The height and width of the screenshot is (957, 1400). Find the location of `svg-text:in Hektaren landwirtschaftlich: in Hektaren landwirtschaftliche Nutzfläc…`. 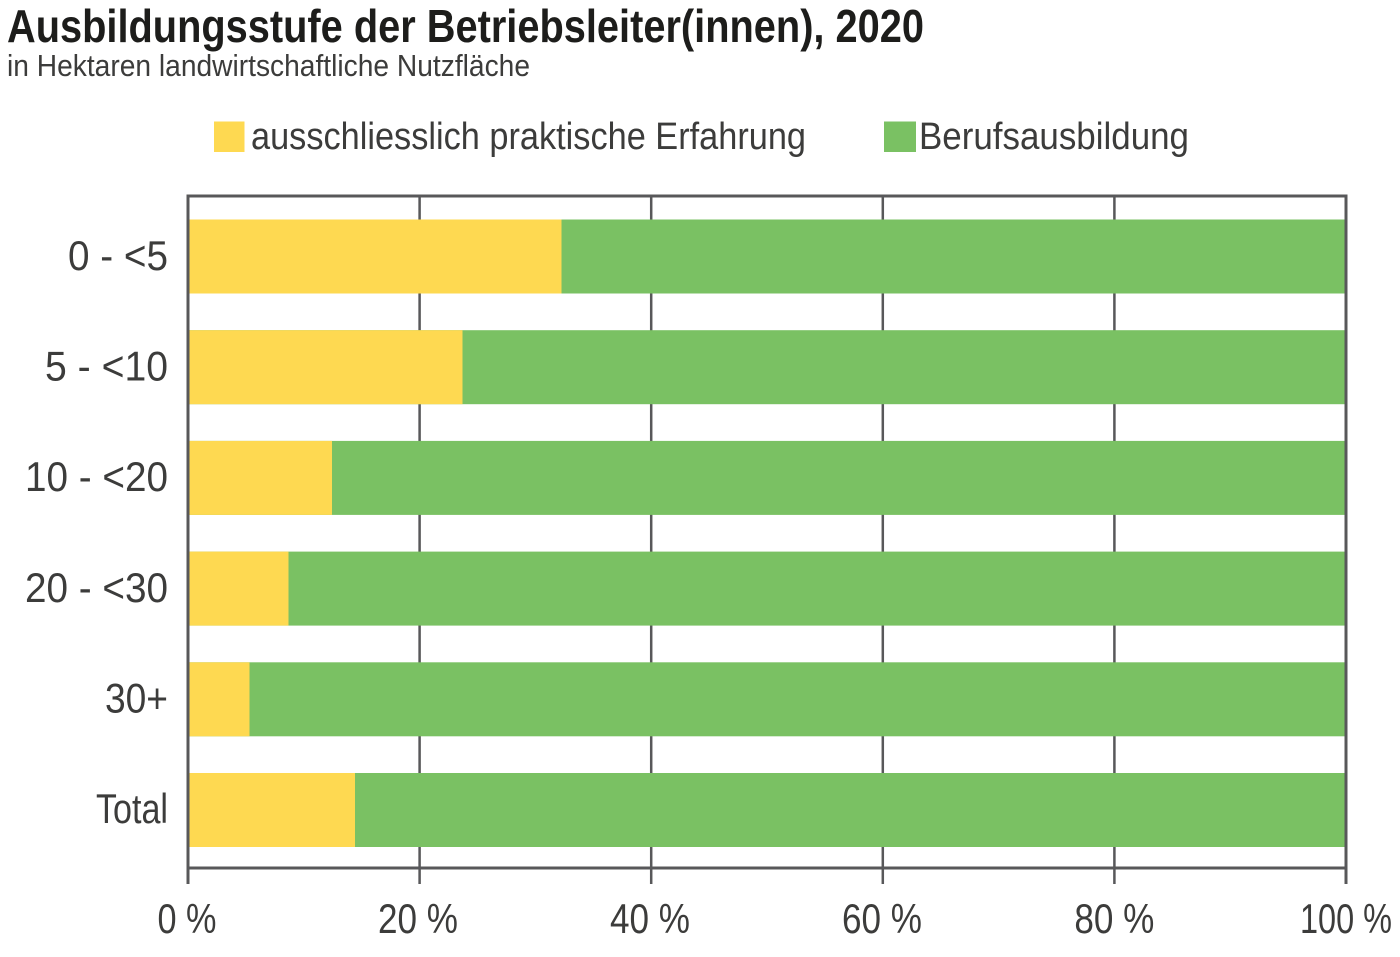

svg-text:in Hektaren landwirtschaftlich: in Hektaren landwirtschaftliche Nutzfläc… is located at coordinates (268, 65).